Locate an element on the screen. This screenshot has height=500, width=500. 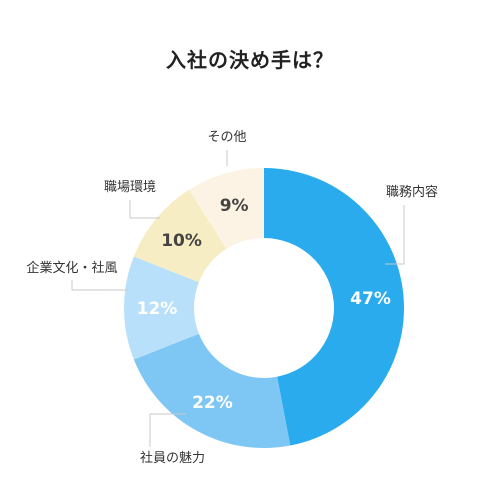
category-label-2: 社員の魅力 is located at coordinates (172, 458).